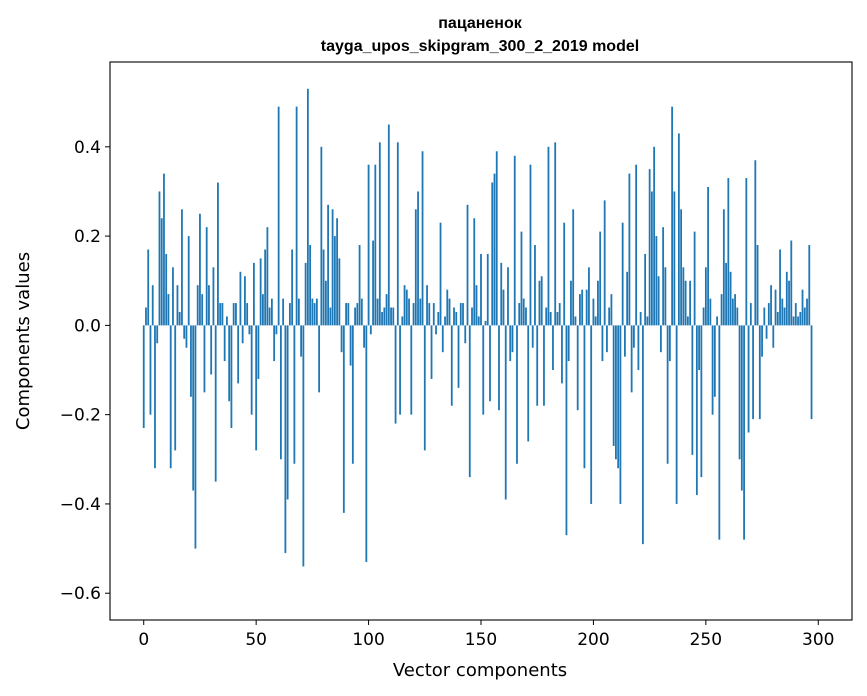 The height and width of the screenshot is (696, 867). Describe the element at coordinates (143, 640) in the screenshot. I see `x-tick-label: 0` at that location.